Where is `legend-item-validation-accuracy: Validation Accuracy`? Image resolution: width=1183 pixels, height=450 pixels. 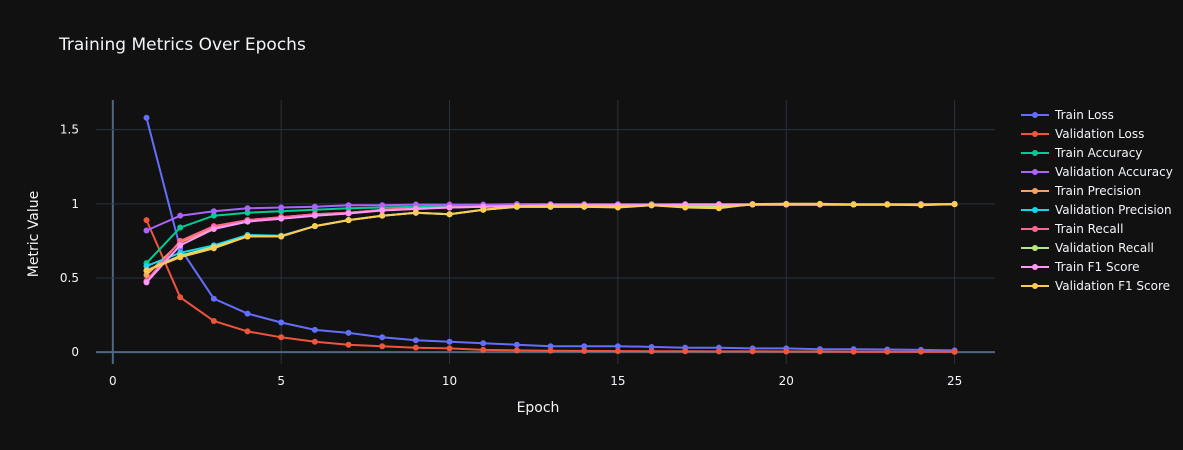
legend-item-validation-accuracy: Validation Accuracy is located at coordinates (1097, 172).